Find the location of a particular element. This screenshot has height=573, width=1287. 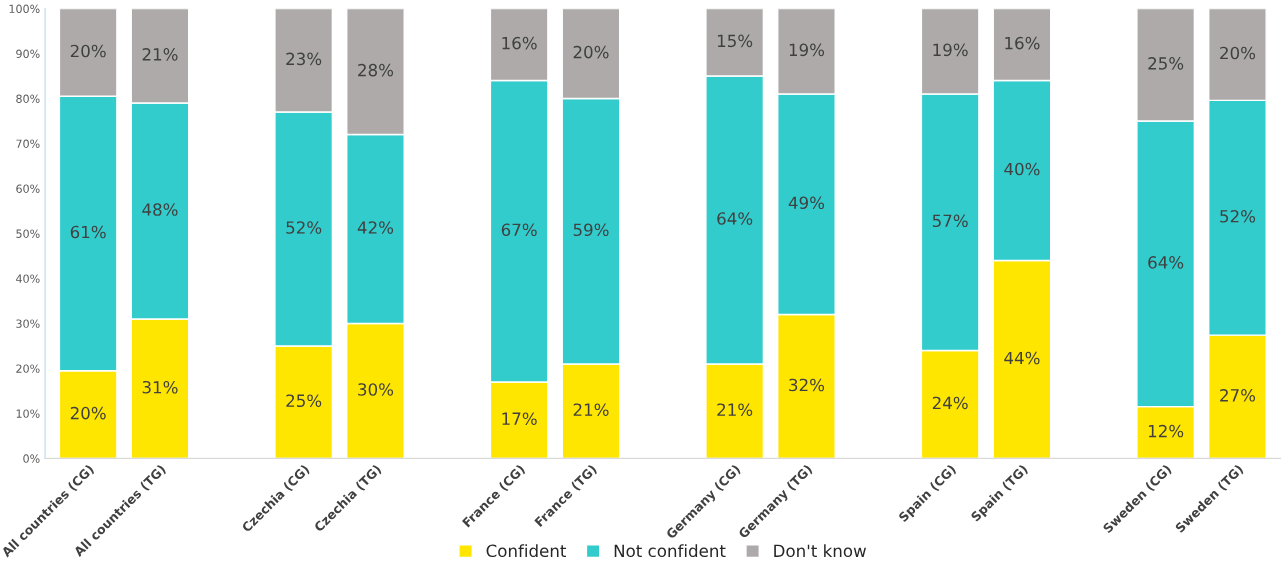

data-label: 31% is located at coordinates (160, 387).